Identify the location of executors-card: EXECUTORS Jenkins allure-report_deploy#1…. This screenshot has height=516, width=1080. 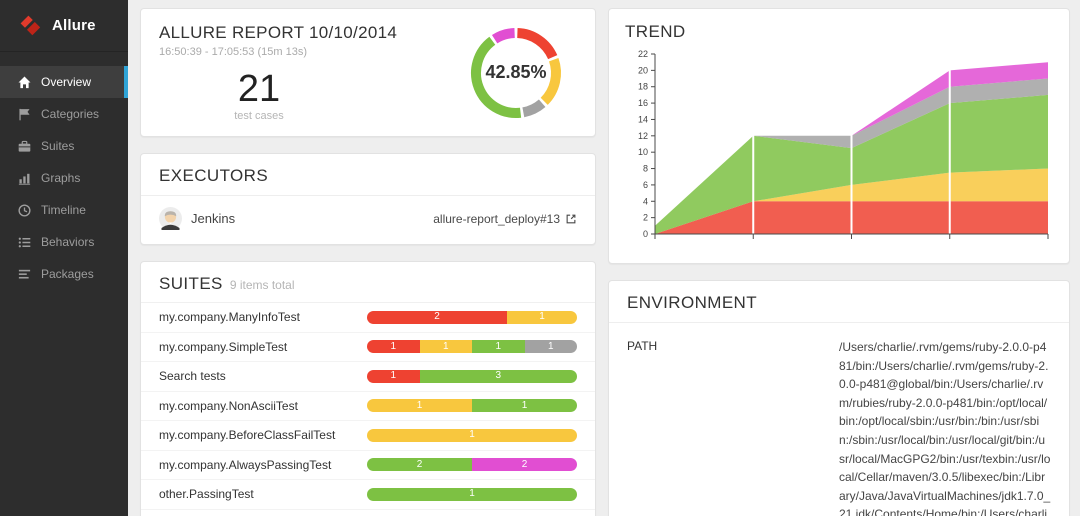
(368, 199).